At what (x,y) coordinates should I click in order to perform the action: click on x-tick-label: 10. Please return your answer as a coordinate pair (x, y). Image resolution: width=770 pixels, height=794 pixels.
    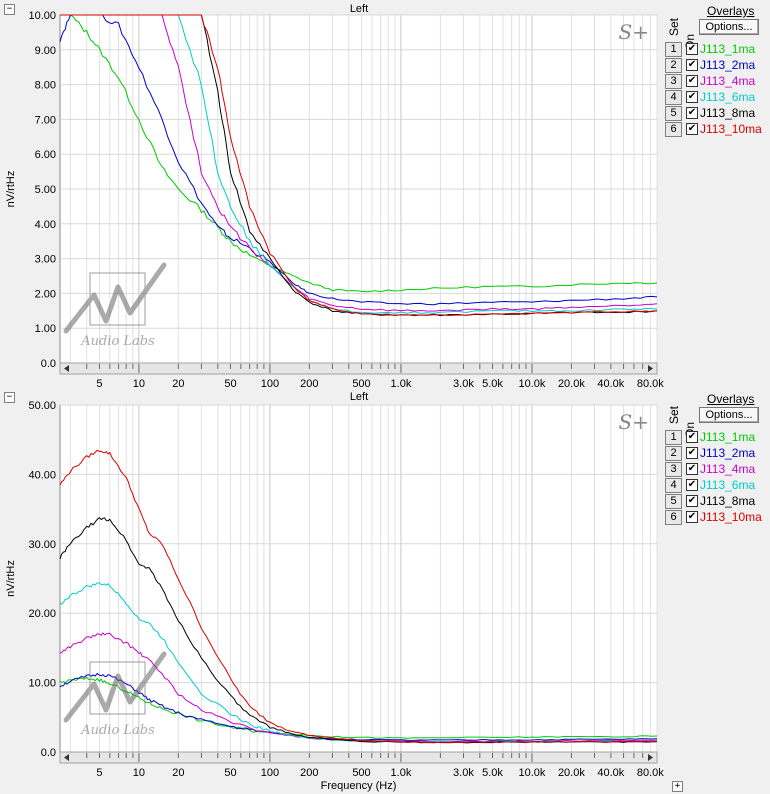
    Looking at the image, I should click on (139, 773).